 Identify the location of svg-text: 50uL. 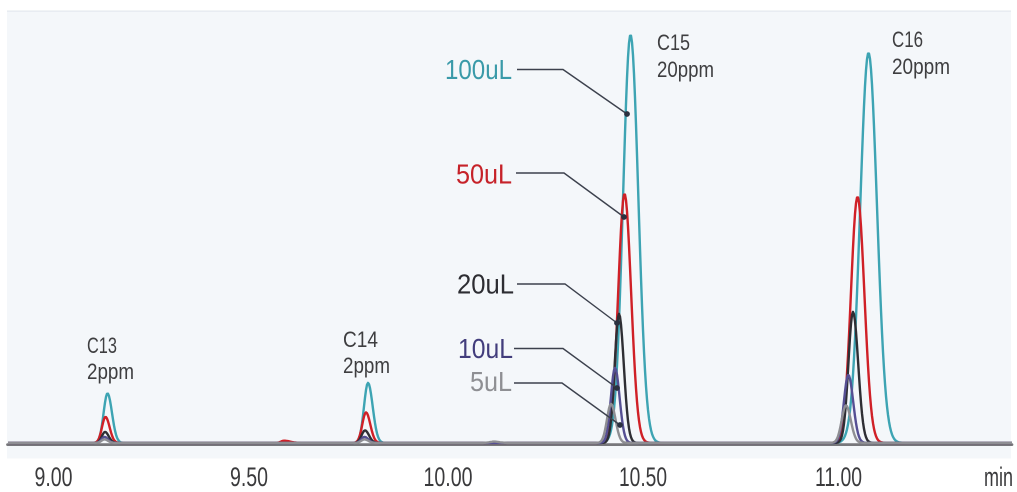
(484, 174).